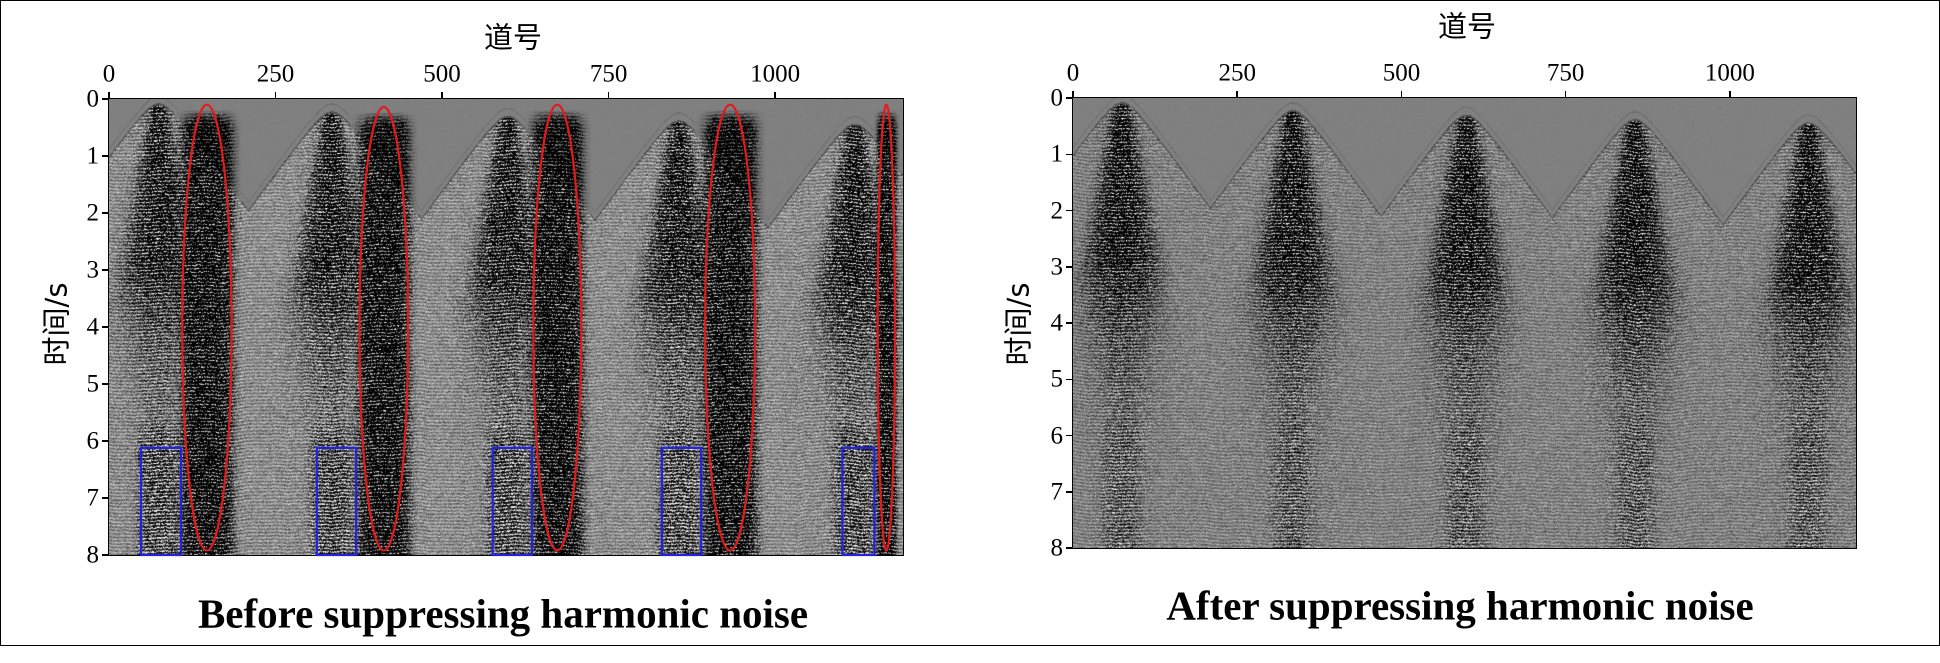 Image resolution: width=1940 pixels, height=663 pixels. I want to click on panel-title: After suppressing harmonic noise, so click(1460, 605).